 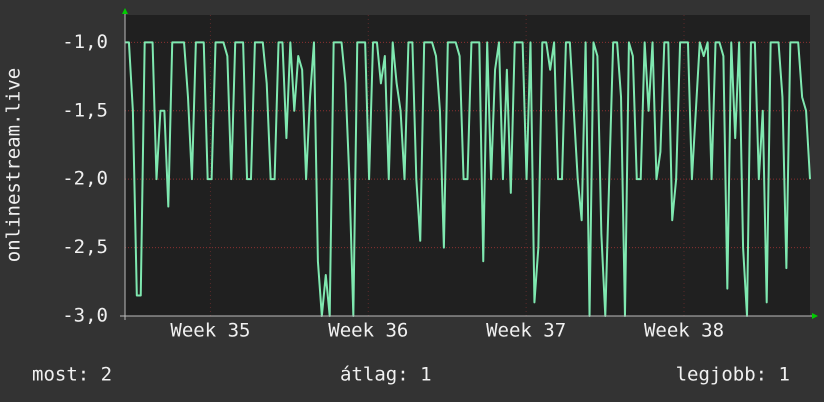 What do you see at coordinates (14, 165) in the screenshot?
I see `y-axis-label: onlinestream.live` at bounding box center [14, 165].